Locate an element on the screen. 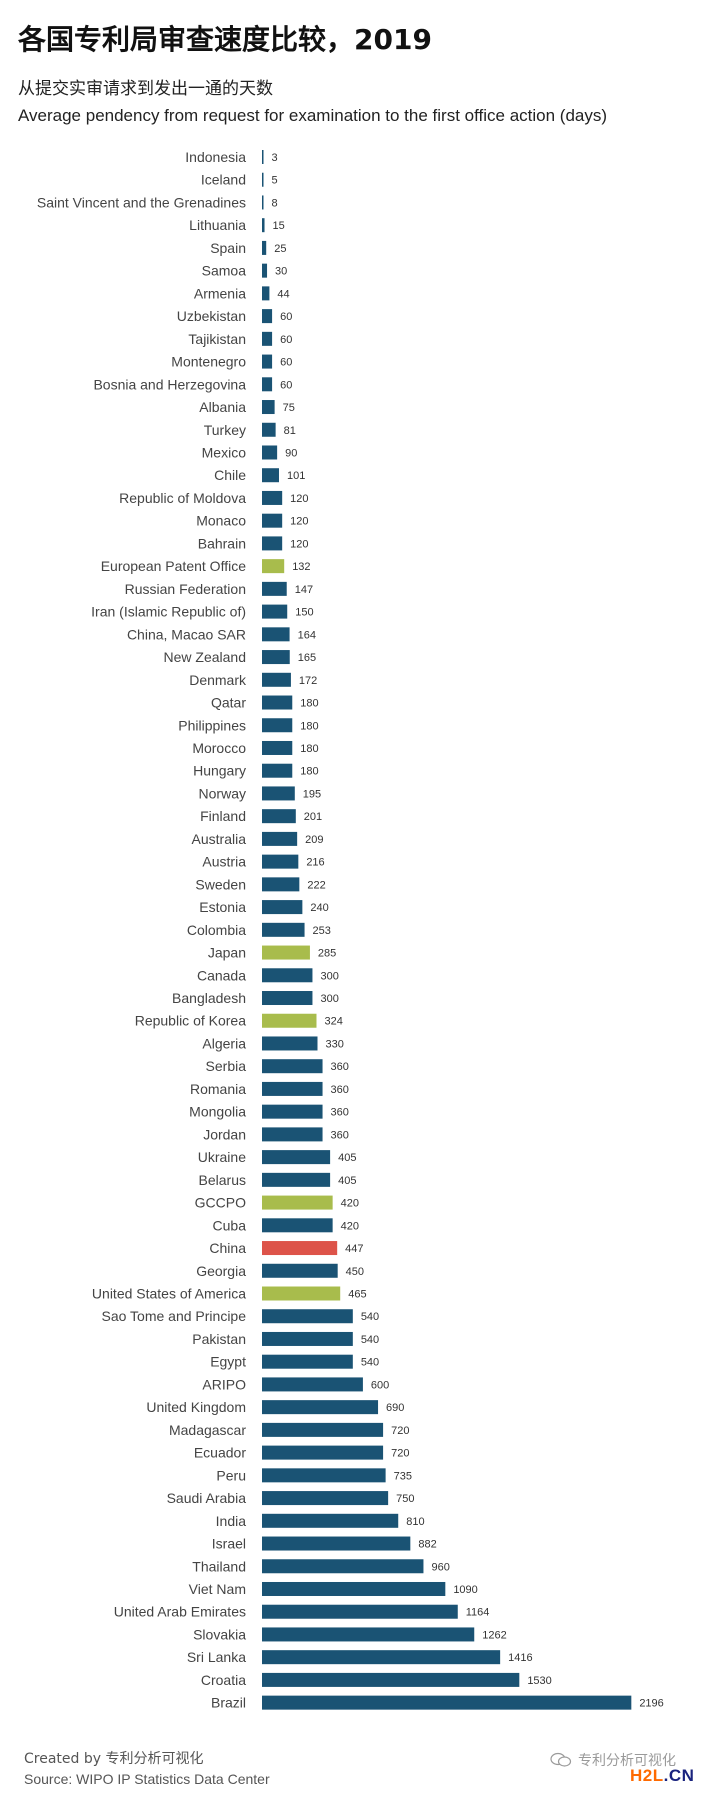  bar-tajikistan is located at coordinates (267, 338).